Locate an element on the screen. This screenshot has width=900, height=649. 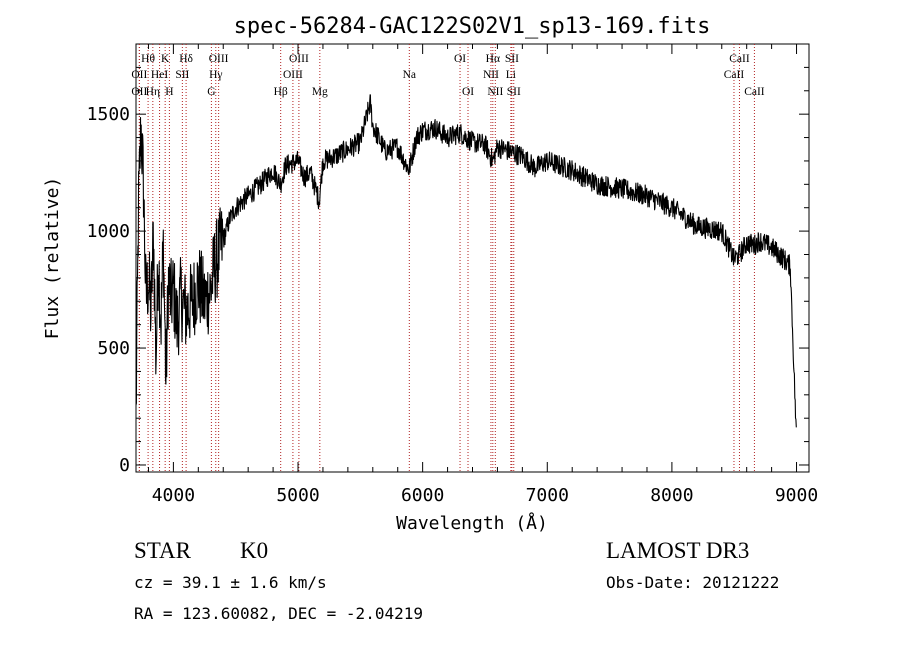
spectral-line-label: Hα is located at coordinates (493, 59).